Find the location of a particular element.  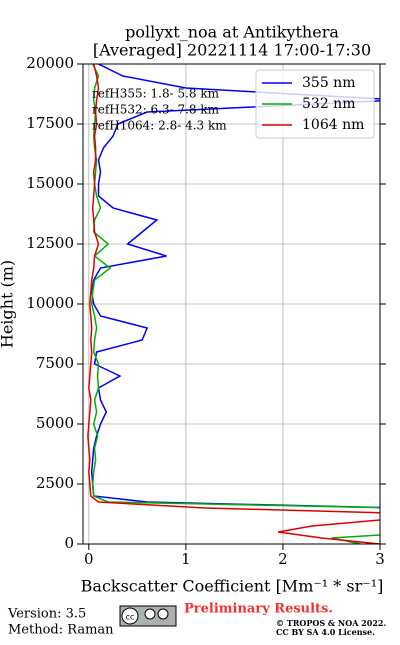

y-tick-label: 15000 is located at coordinates (50, 183).